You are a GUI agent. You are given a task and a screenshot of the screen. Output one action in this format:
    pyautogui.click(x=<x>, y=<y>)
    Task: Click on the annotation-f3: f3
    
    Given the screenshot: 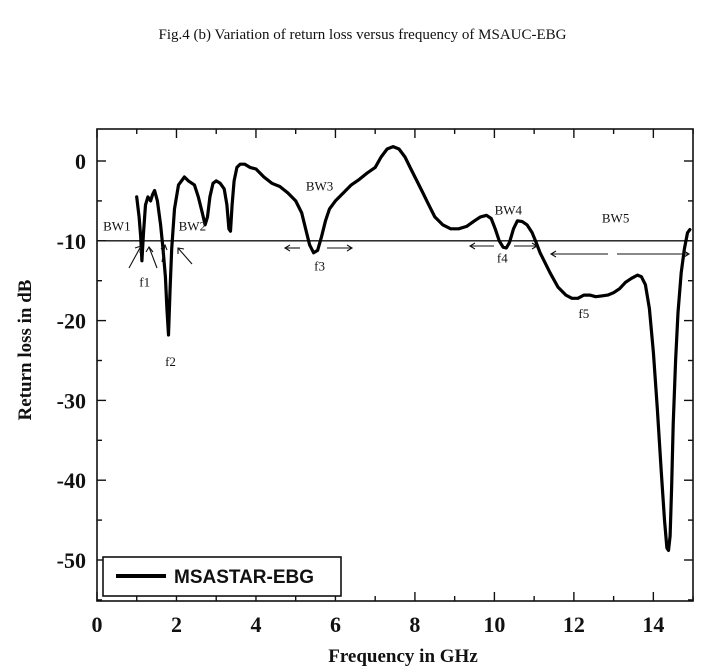 What is the action you would take?
    pyautogui.click(x=319, y=265)
    